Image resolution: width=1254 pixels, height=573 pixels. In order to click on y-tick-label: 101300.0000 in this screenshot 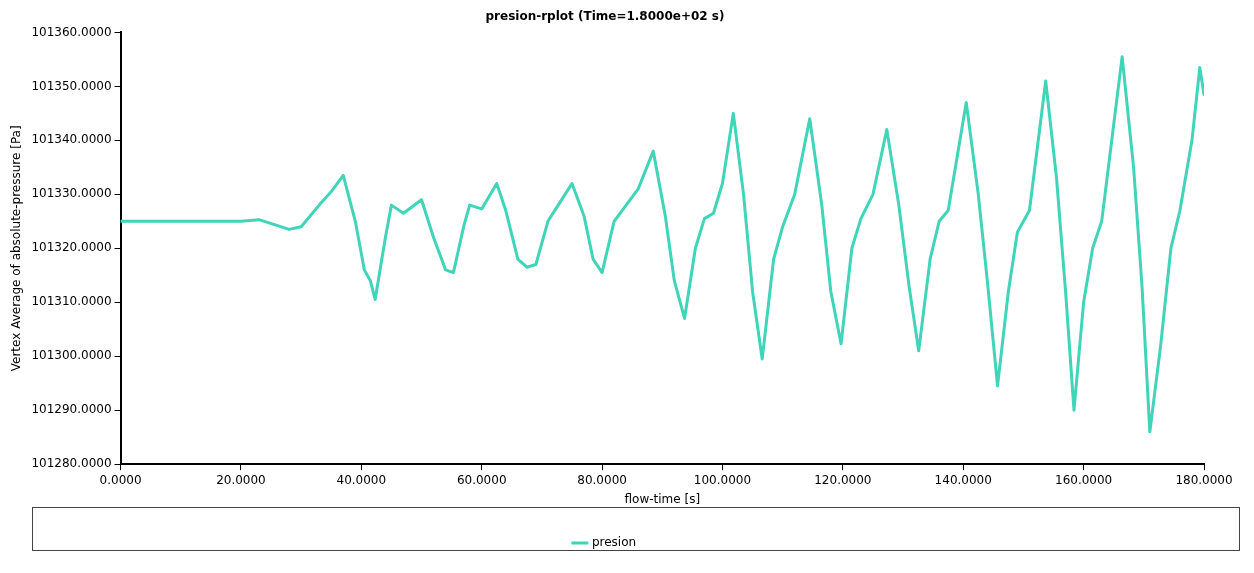, I will do `click(71, 355)`.